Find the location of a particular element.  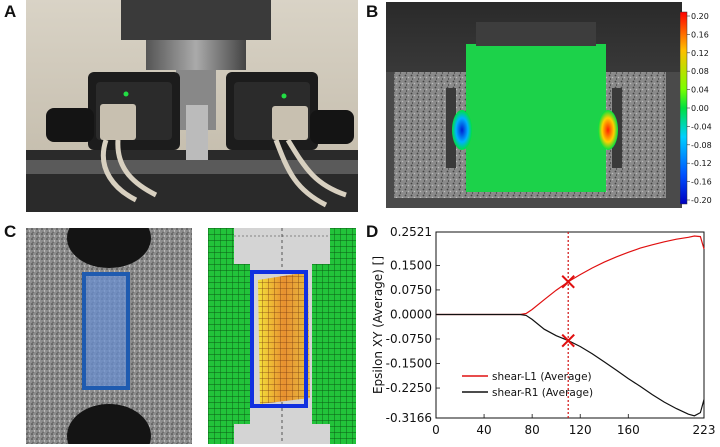

panel-label-b: B is located at coordinates (372, 11).